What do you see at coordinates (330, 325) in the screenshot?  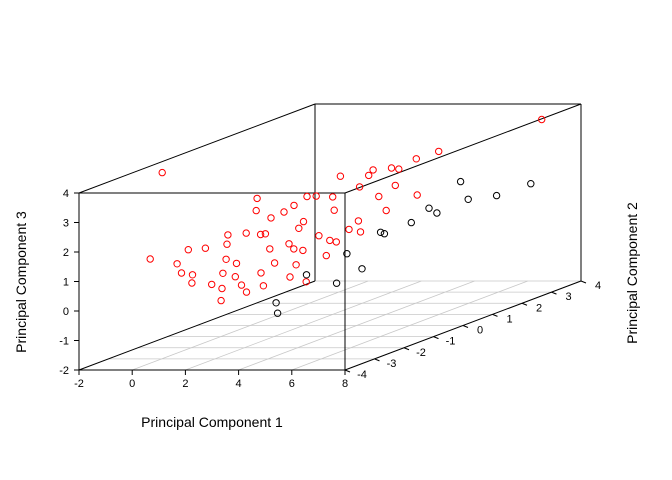 I see `floor-grid` at bounding box center [330, 325].